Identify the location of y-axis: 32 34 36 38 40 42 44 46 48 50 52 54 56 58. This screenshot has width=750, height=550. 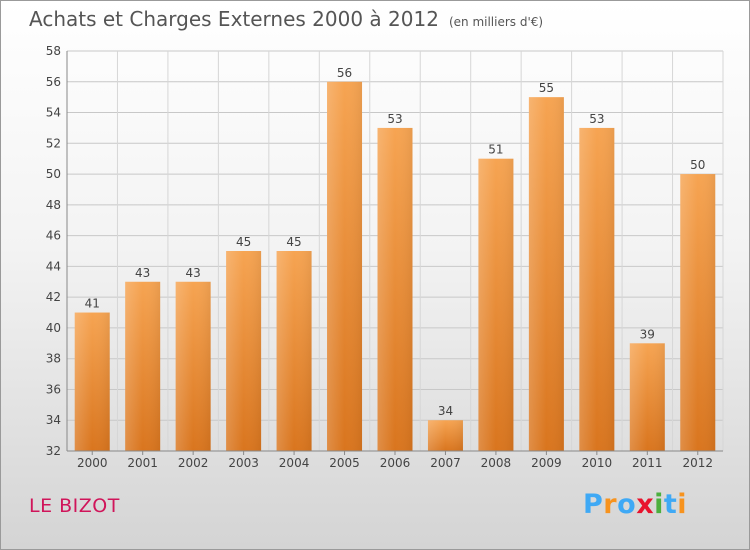
(57, 251).